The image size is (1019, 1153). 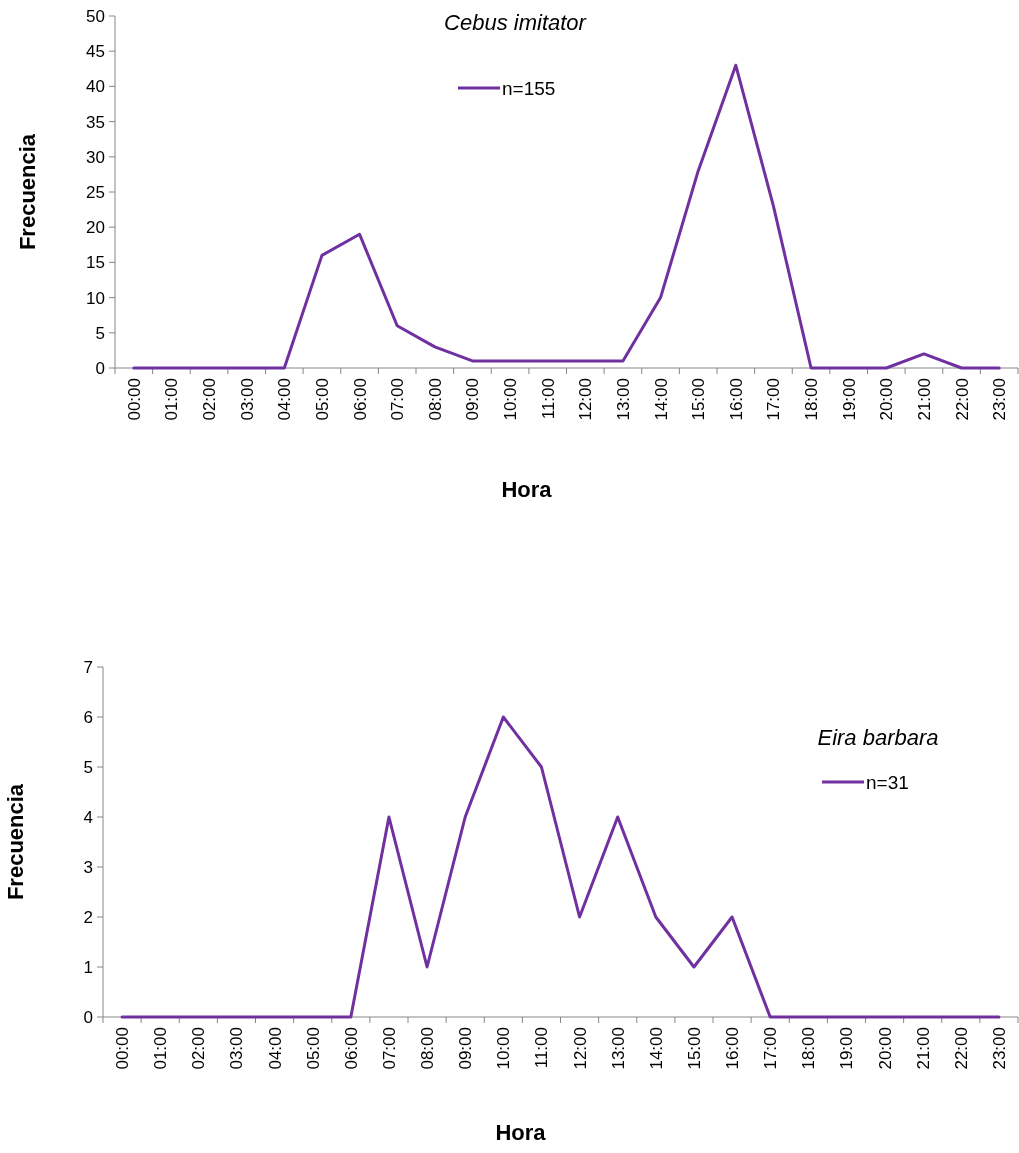 What do you see at coordinates (95, 87) in the screenshot?
I see `y-tick-label: 40` at bounding box center [95, 87].